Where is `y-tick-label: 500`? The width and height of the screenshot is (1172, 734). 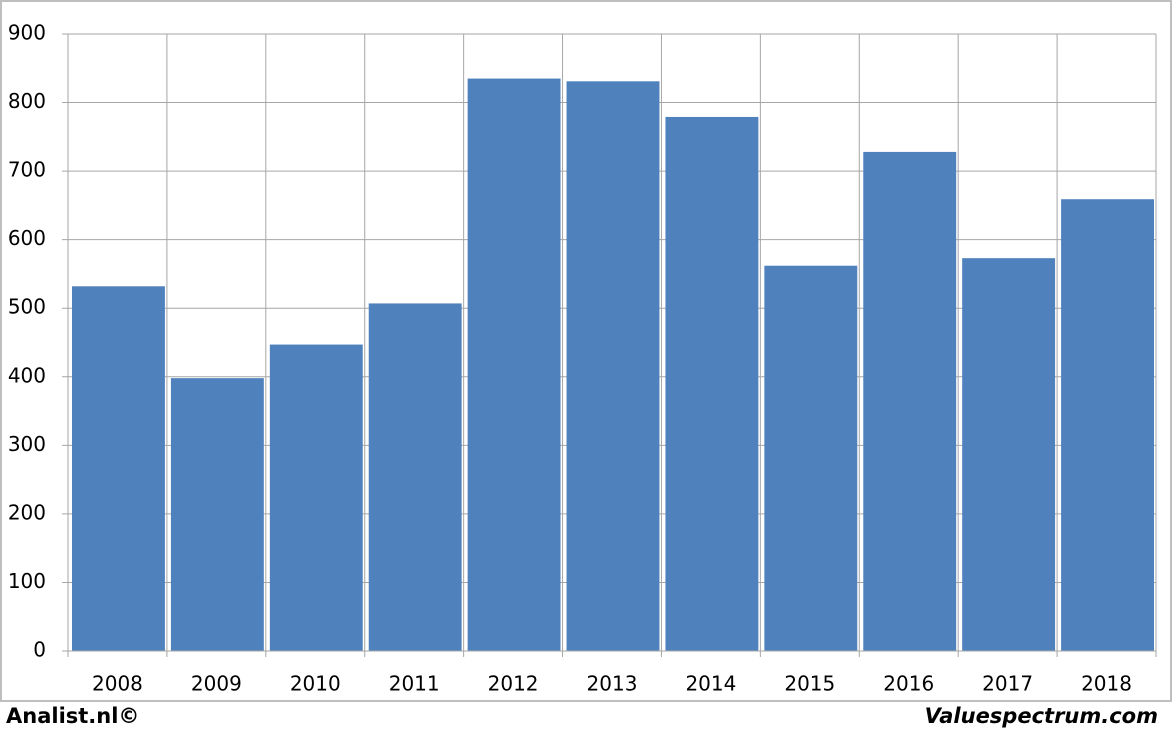 y-tick-label: 500 is located at coordinates (27, 307).